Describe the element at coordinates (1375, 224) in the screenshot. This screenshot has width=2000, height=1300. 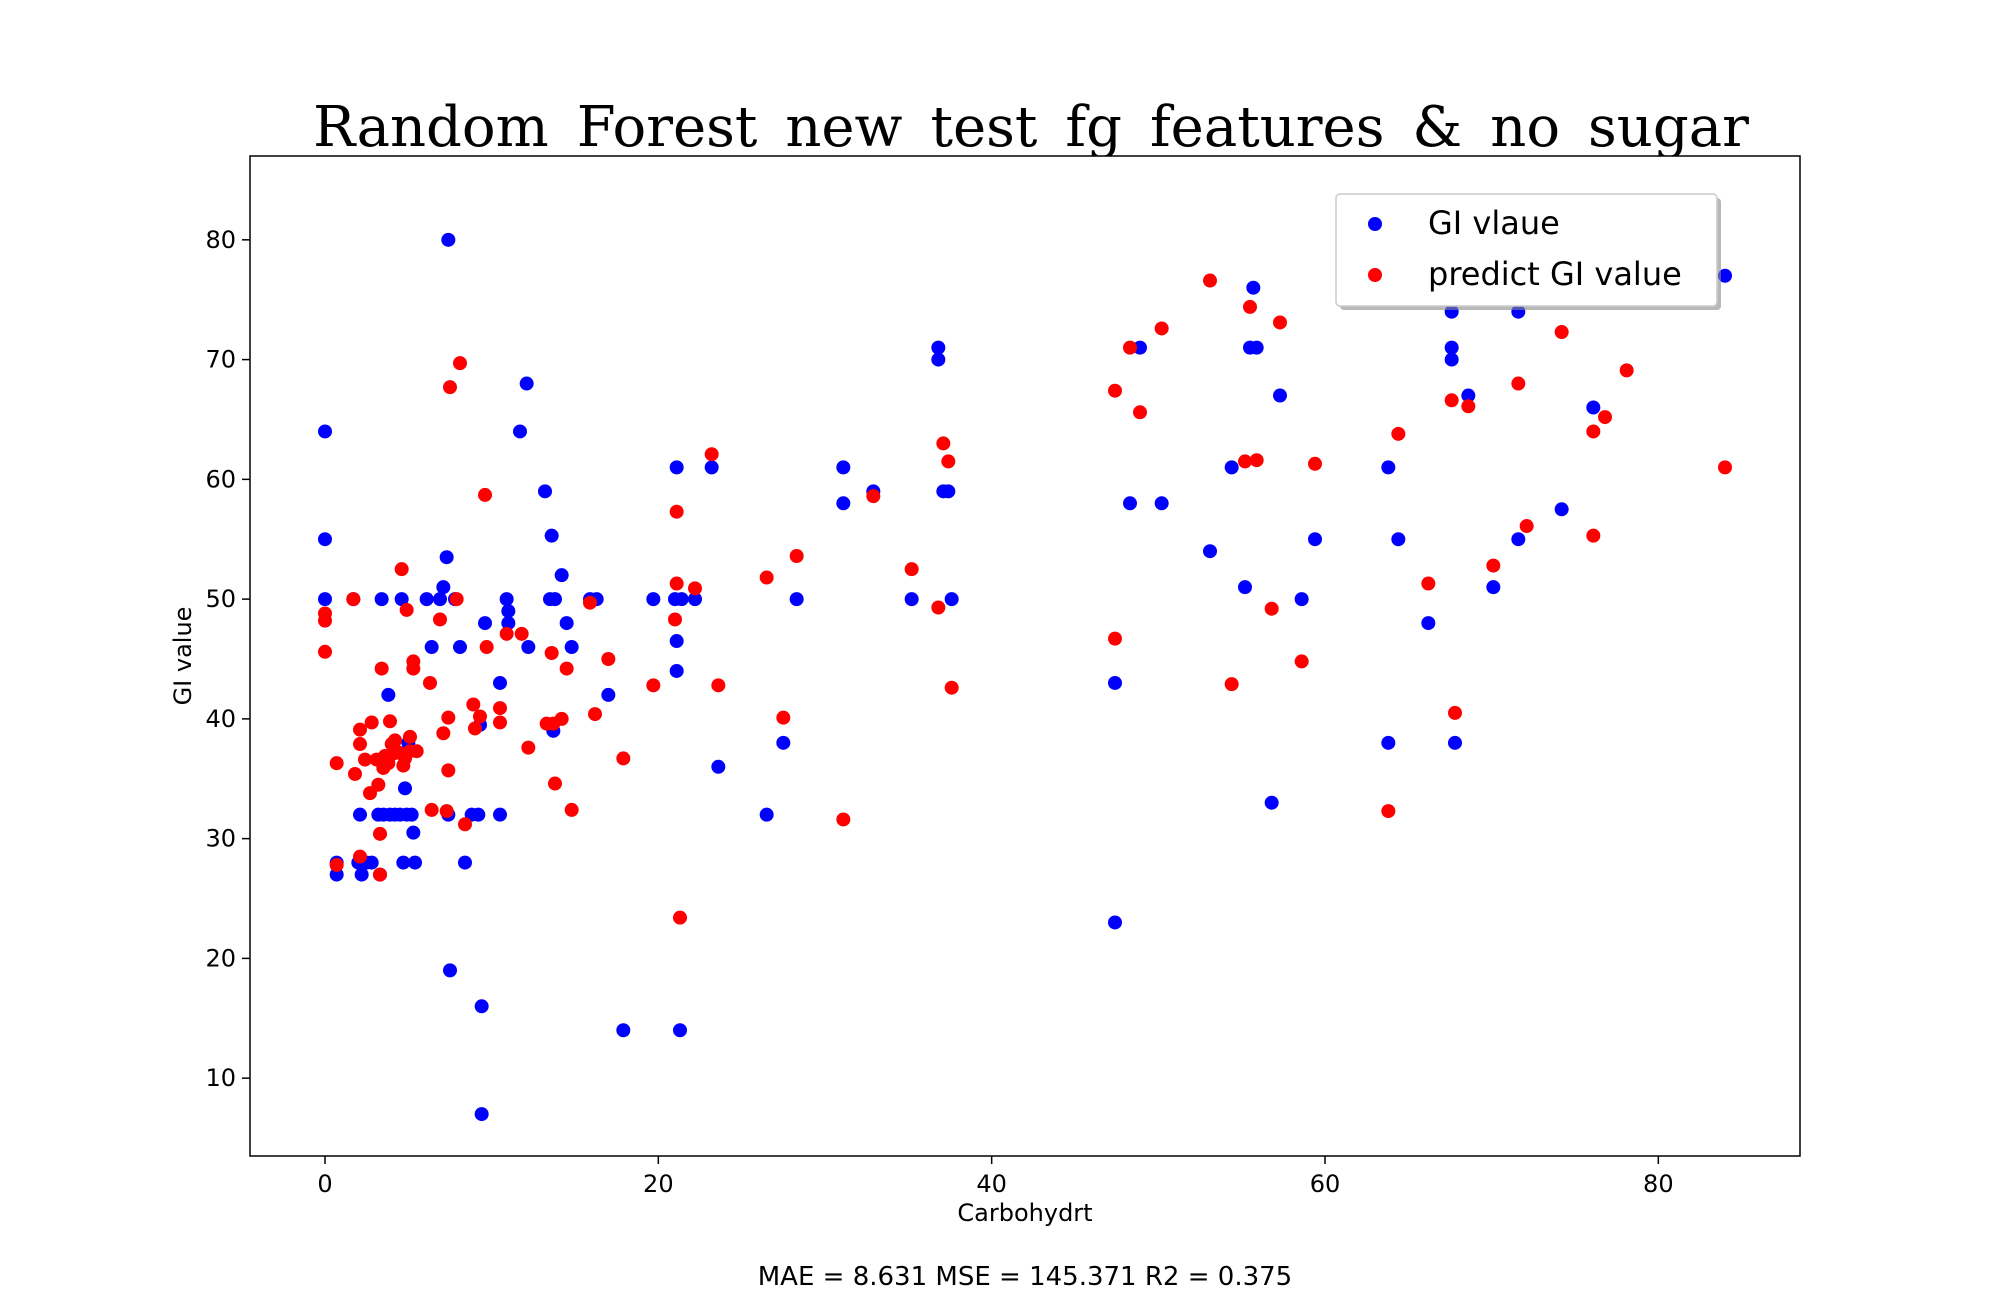
I see `legend-marker-gi-value` at that location.